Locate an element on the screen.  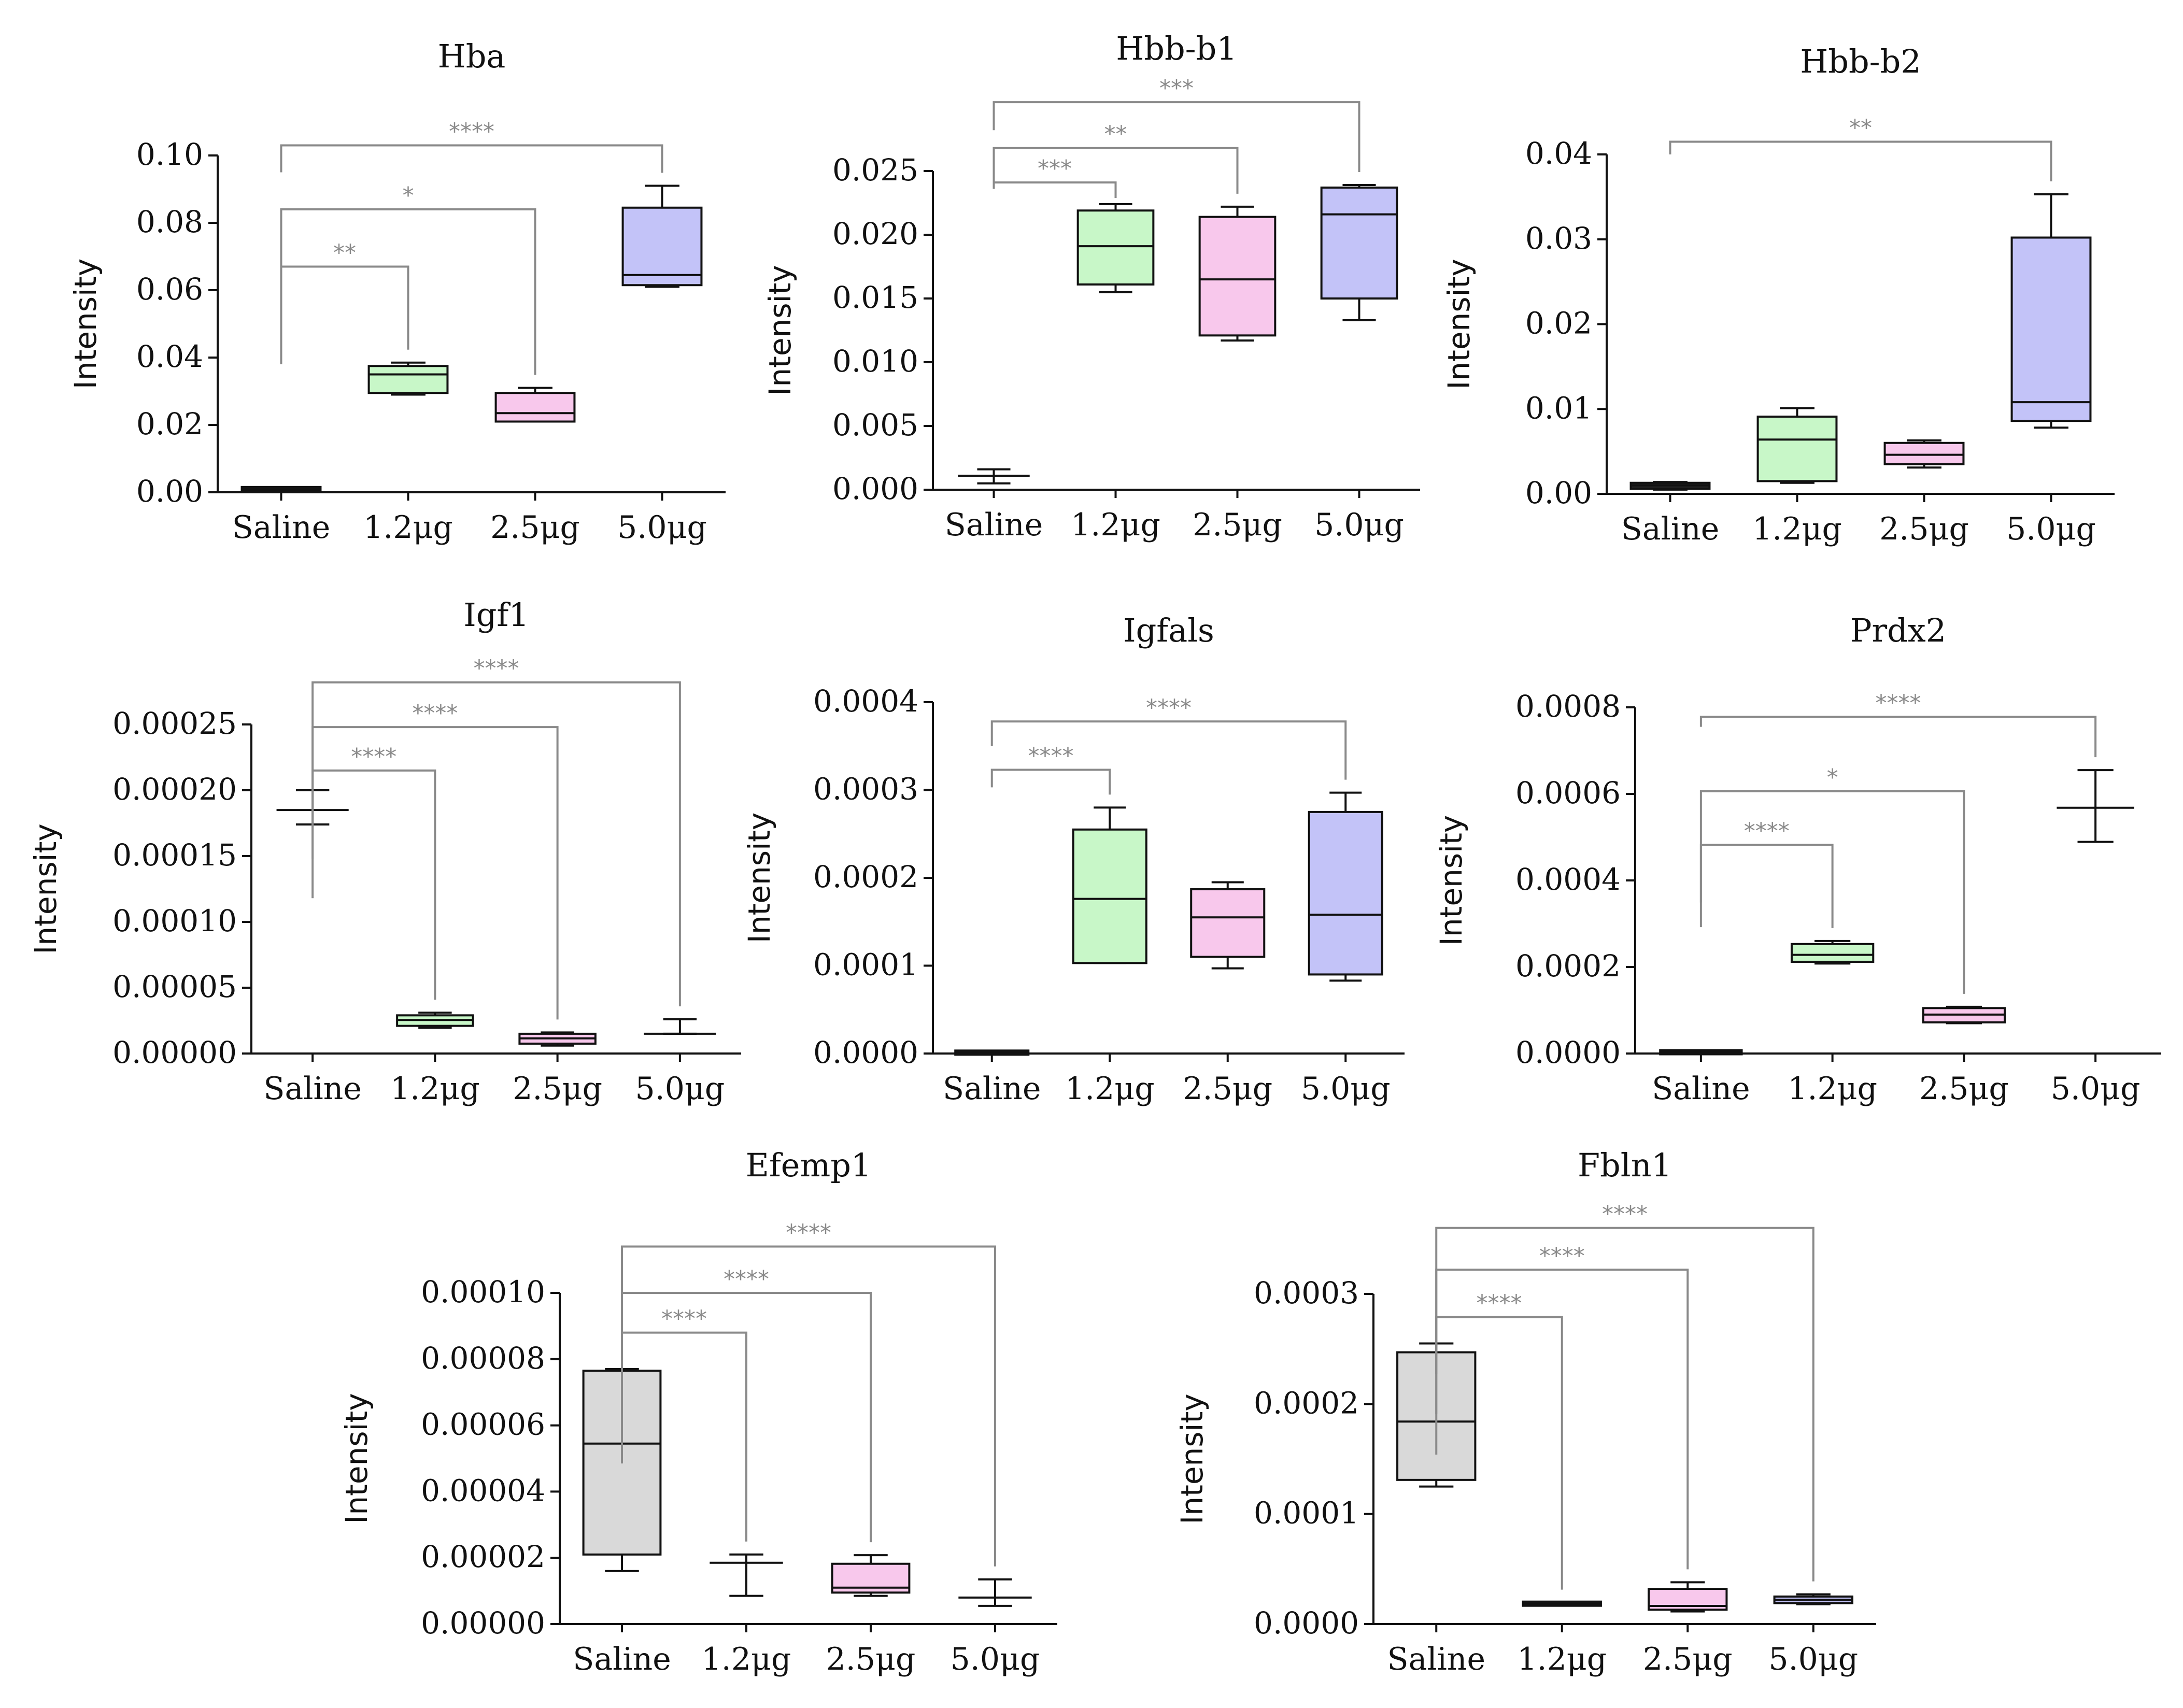
y-tick-label: 0.00000 is located at coordinates (483, 1623).